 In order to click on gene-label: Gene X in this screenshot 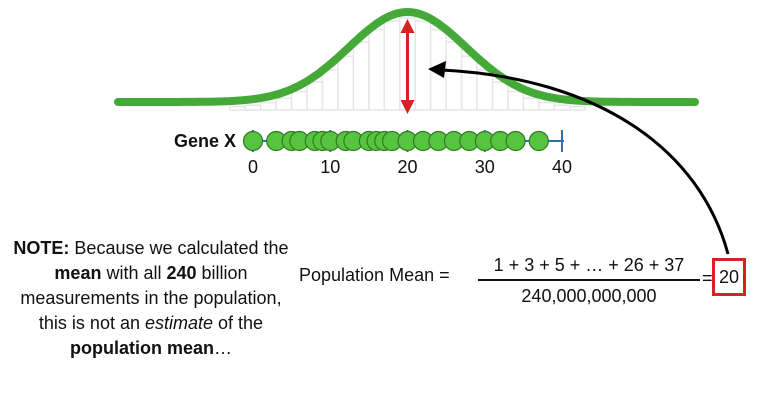, I will do `click(205, 141)`.